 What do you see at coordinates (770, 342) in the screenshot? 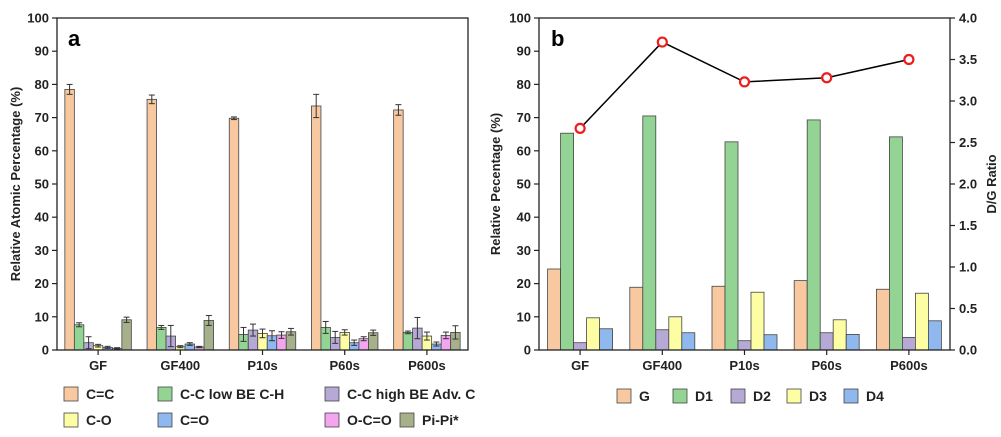
I see `bar-d4-p10s` at bounding box center [770, 342].